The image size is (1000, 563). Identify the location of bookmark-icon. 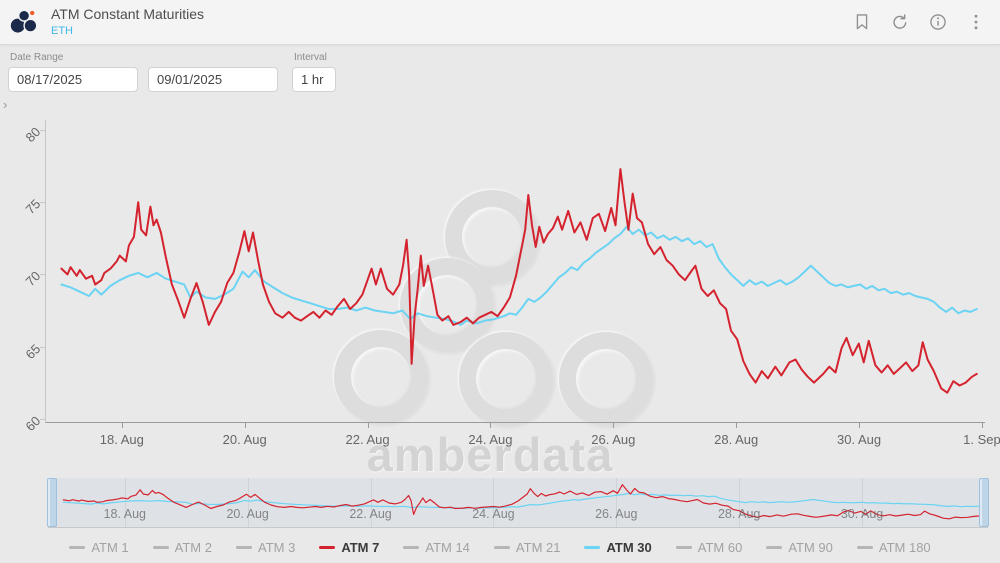
(862, 22).